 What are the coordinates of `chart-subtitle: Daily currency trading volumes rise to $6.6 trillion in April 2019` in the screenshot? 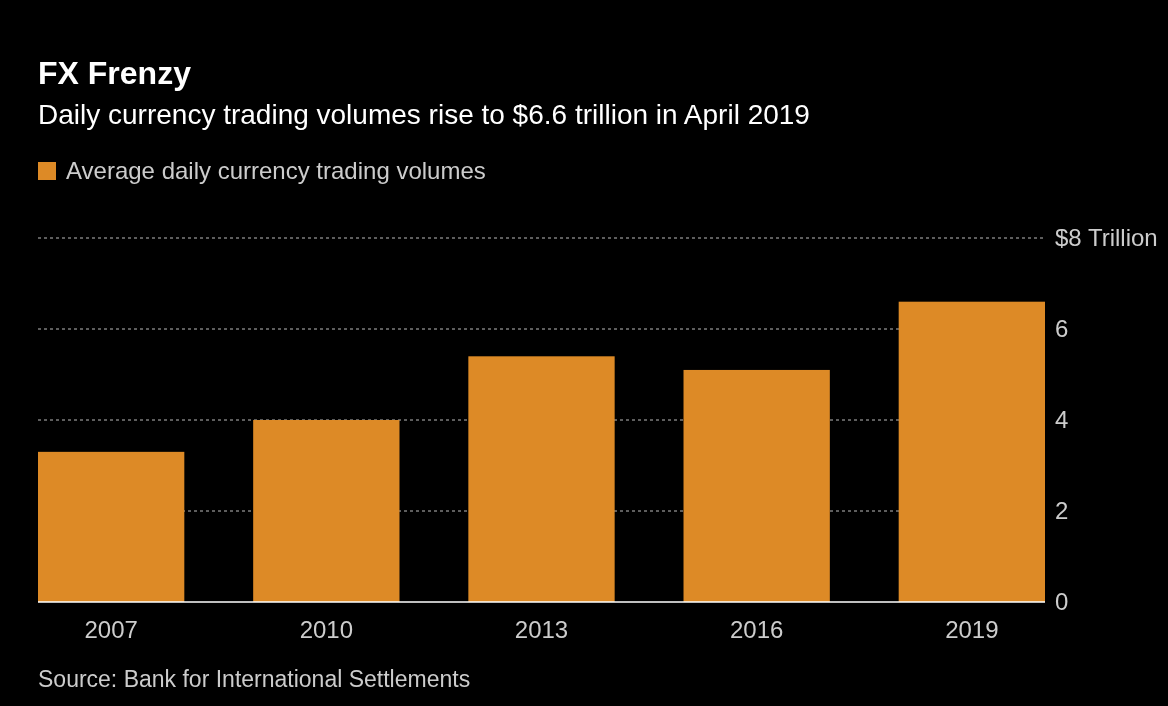 It's located at (424, 114).